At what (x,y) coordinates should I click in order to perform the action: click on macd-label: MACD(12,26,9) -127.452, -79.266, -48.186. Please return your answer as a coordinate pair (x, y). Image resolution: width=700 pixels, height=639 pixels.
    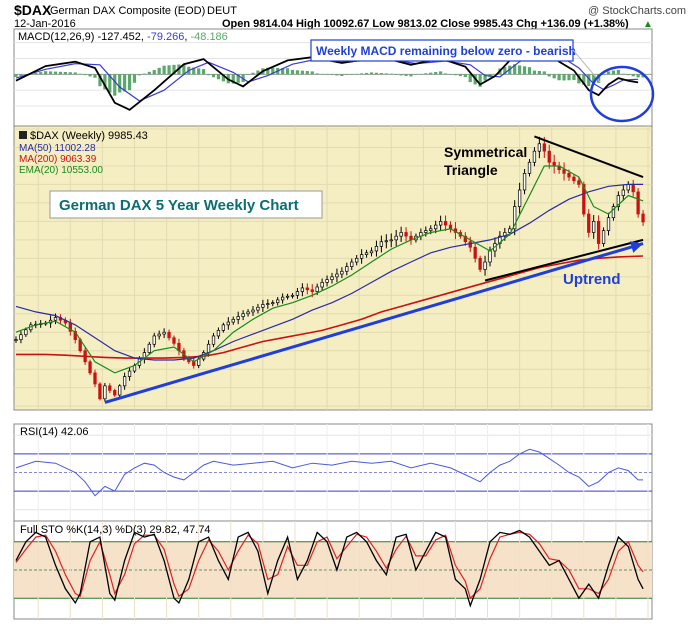
    Looking at the image, I should click on (123, 37).